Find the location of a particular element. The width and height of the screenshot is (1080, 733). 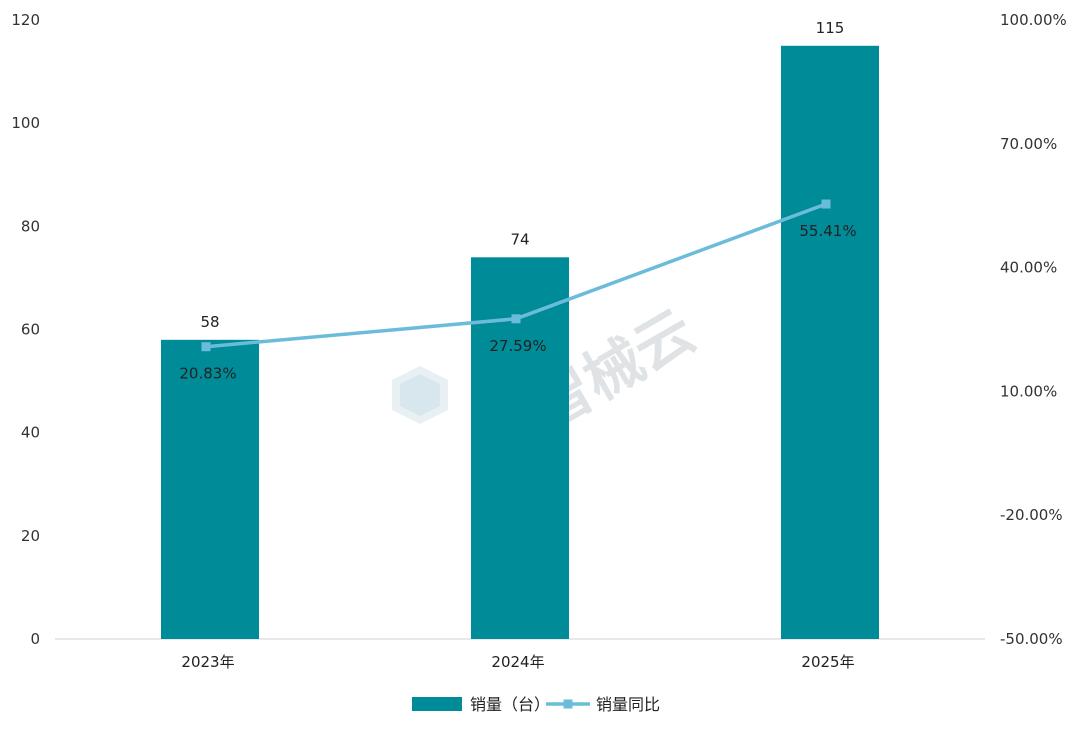

left-tick-label: 40 is located at coordinates (30, 433).